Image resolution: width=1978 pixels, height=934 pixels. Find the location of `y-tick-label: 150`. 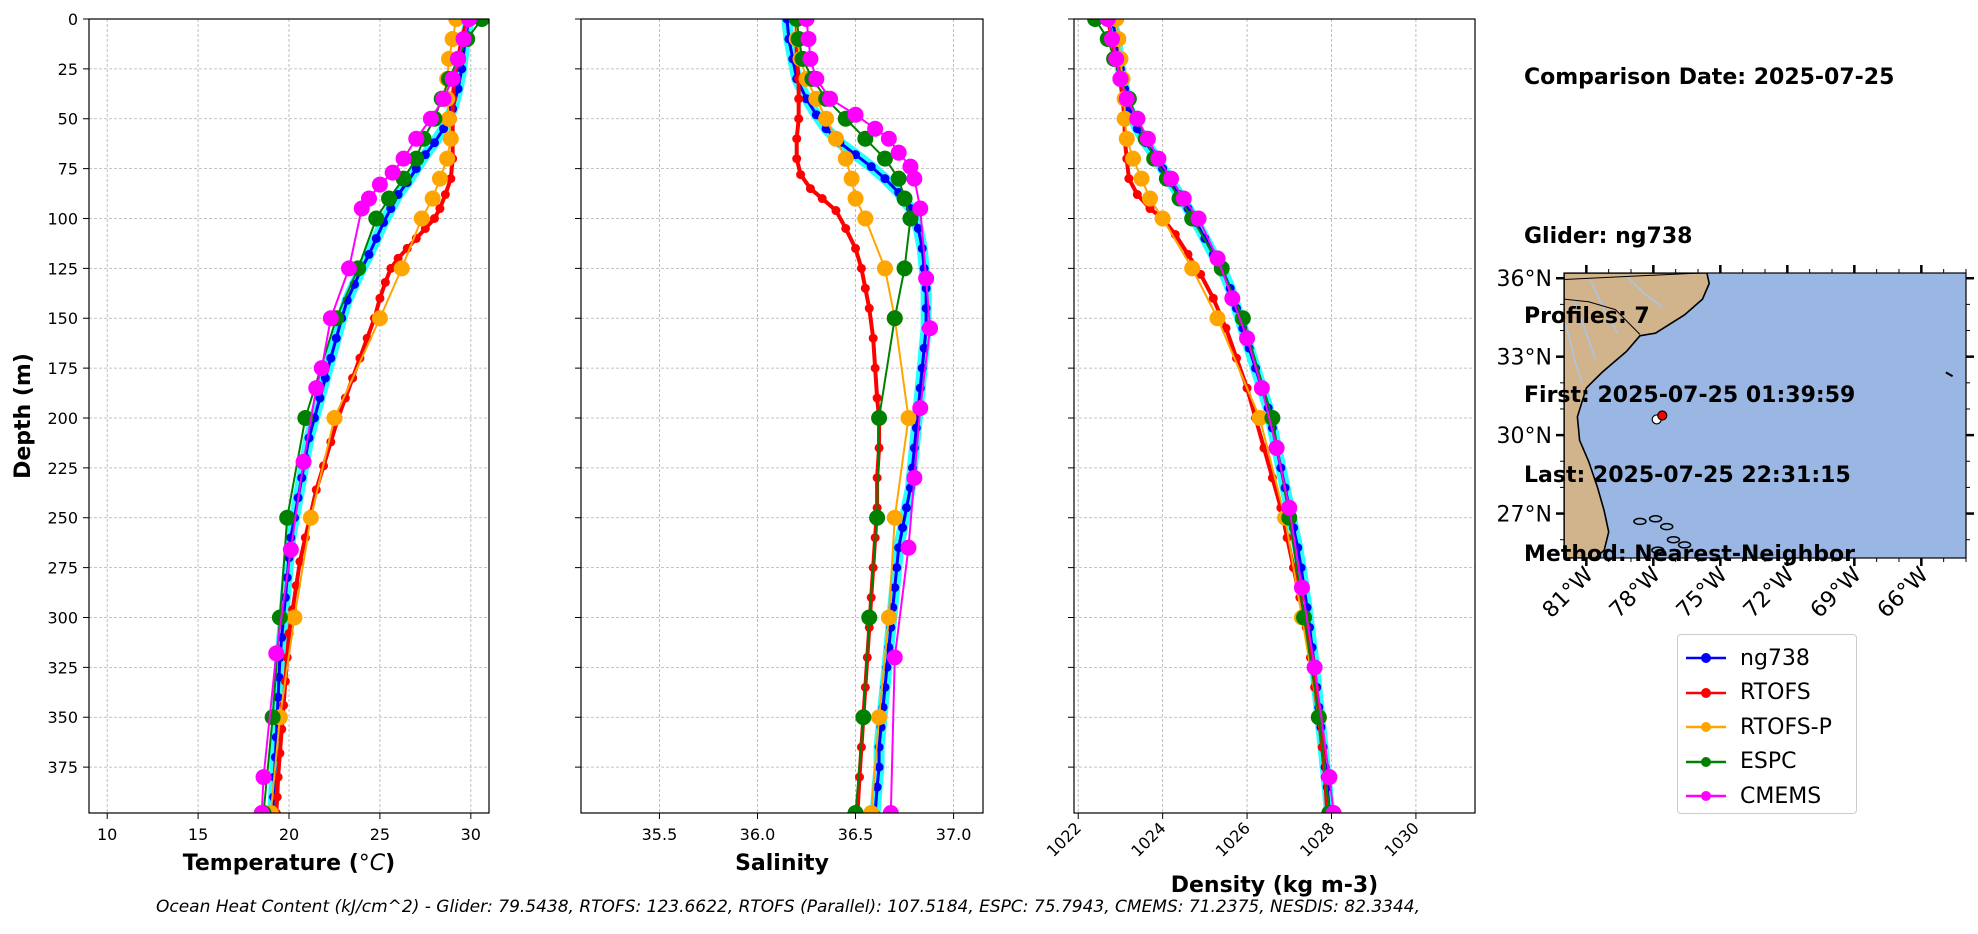

y-tick-label: 150 is located at coordinates (62, 318).